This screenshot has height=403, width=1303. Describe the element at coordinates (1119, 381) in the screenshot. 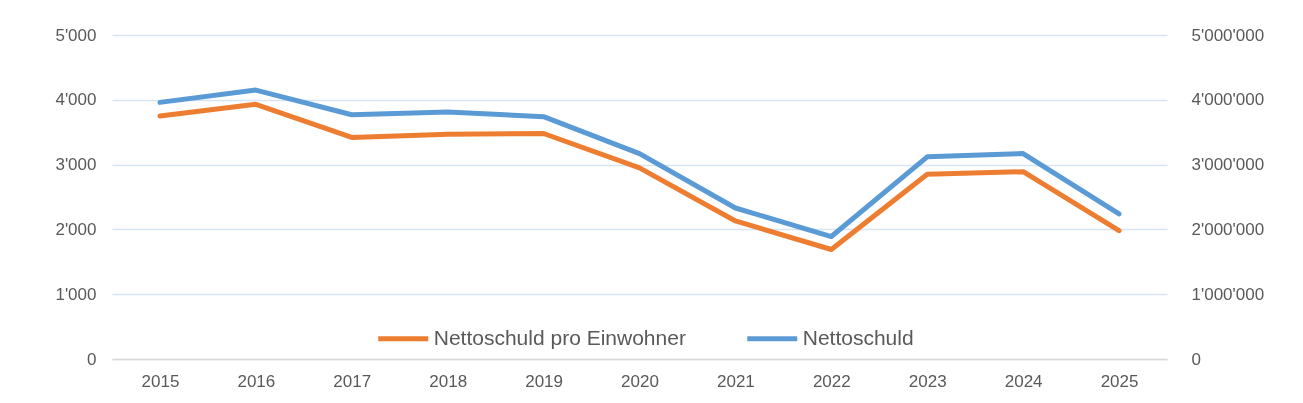

I see `x-tick-label: 2025` at that location.